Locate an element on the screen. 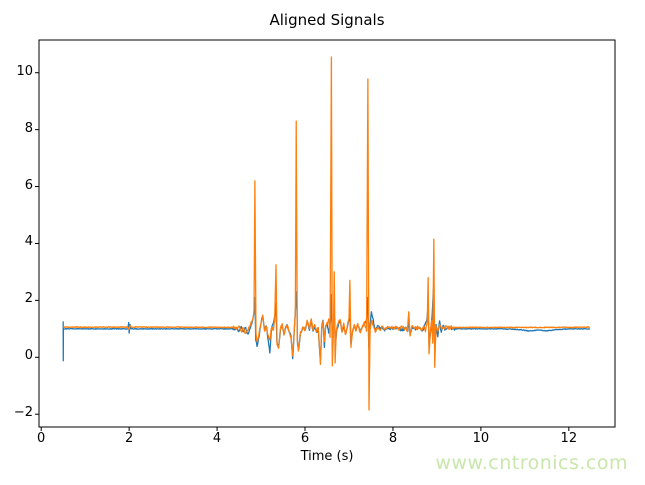  x-tick-label: 2 is located at coordinates (129, 438).